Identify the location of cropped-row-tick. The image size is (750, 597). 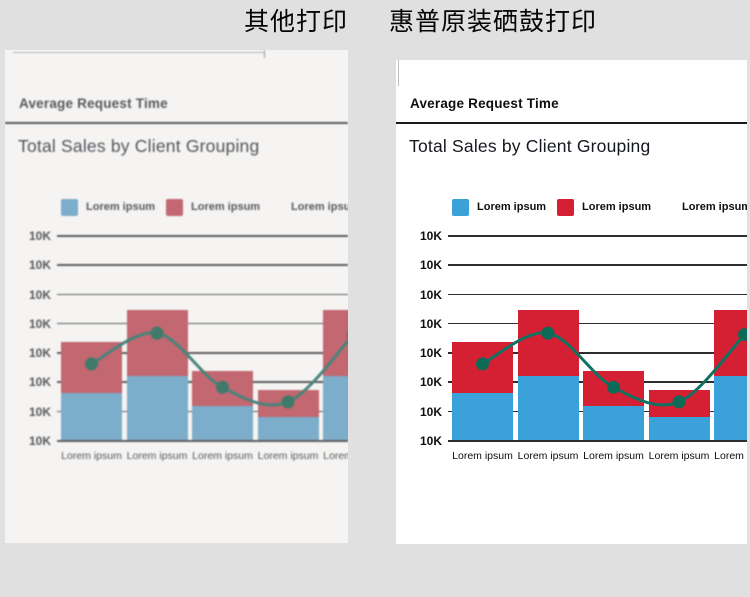
(264, 54).